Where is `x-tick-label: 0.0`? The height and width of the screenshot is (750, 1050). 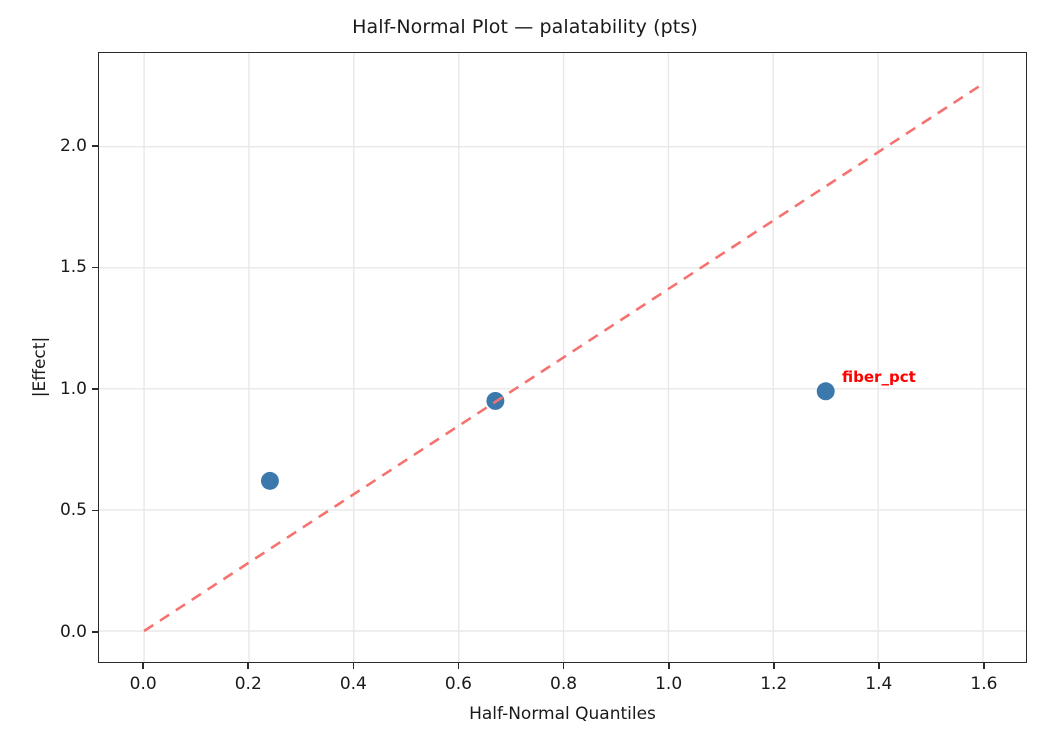
x-tick-label: 0.0 is located at coordinates (143, 684).